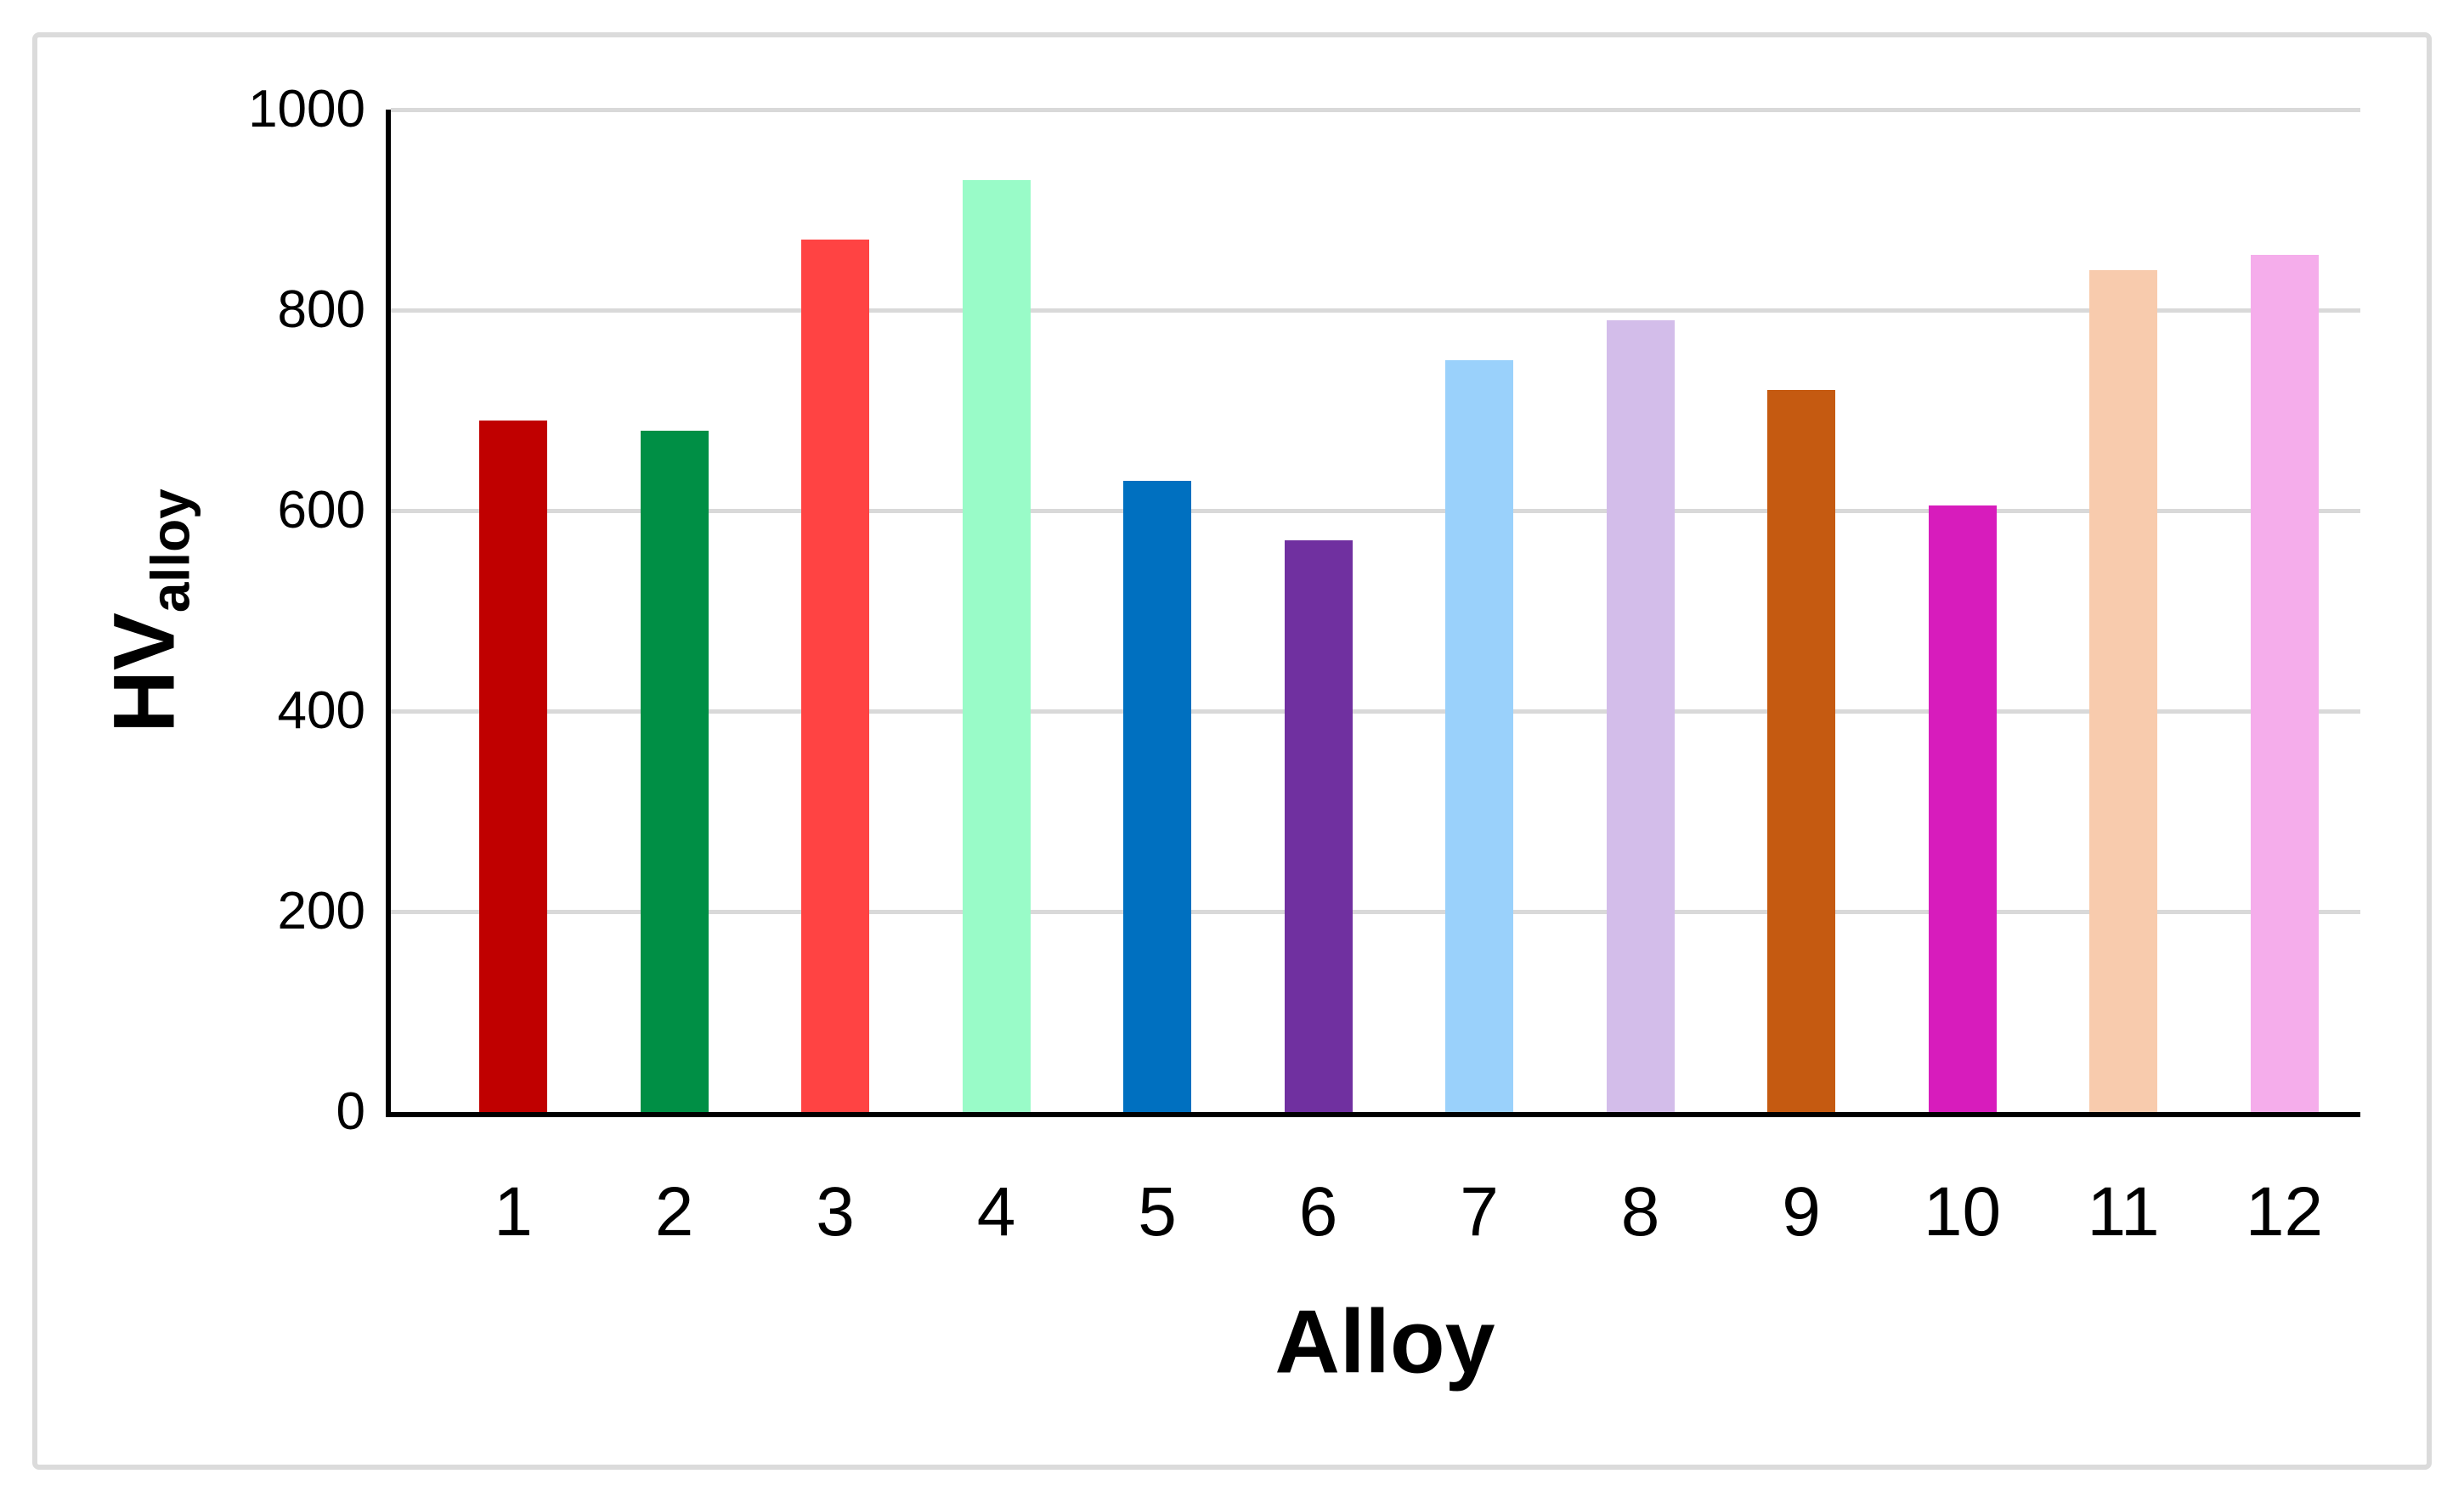  I want to click on x-tick-label-5: 5, so click(1157, 1212).